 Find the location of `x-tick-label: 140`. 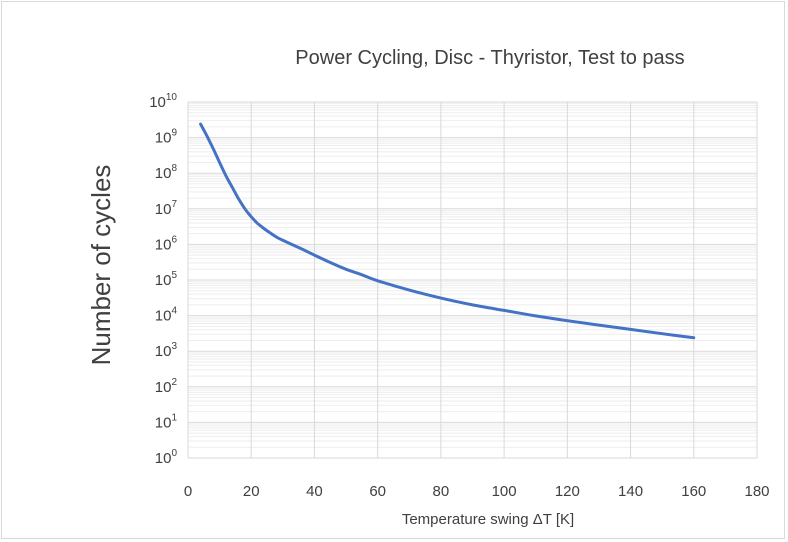

x-tick-label: 140 is located at coordinates (630, 491).